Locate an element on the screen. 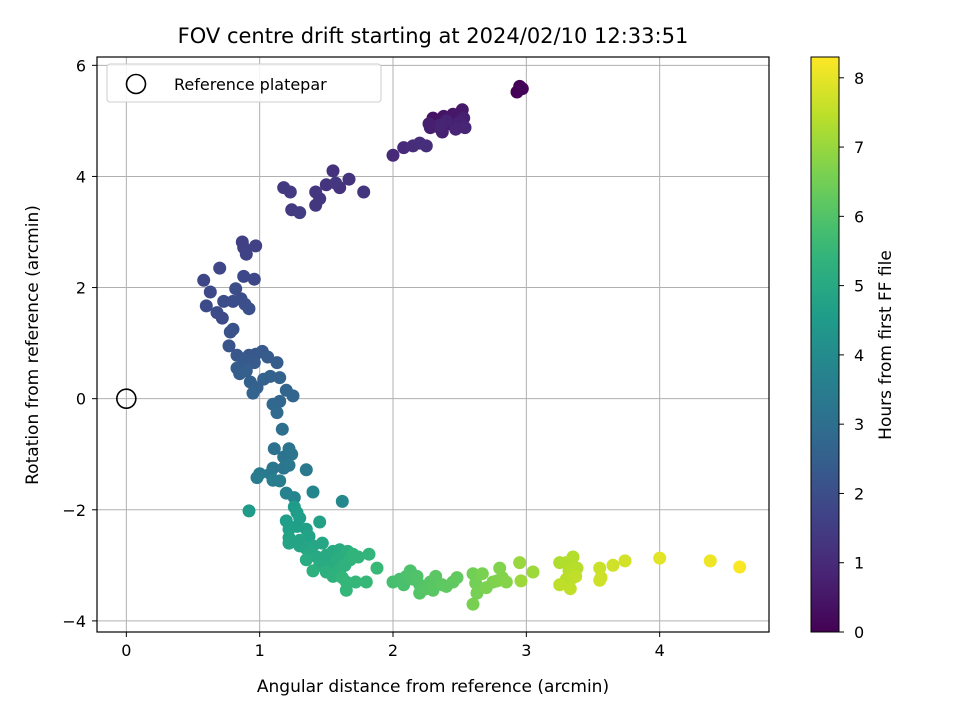 This screenshot has height=720, width=960. colorbar-tick-label: 2 is located at coordinates (859, 493).